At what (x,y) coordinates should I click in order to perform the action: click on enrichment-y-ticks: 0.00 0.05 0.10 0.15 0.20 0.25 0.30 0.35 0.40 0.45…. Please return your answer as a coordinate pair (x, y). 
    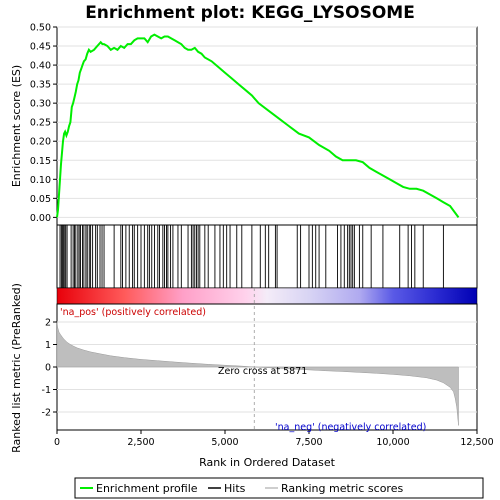
    Looking at the image, I should click on (43, 123).